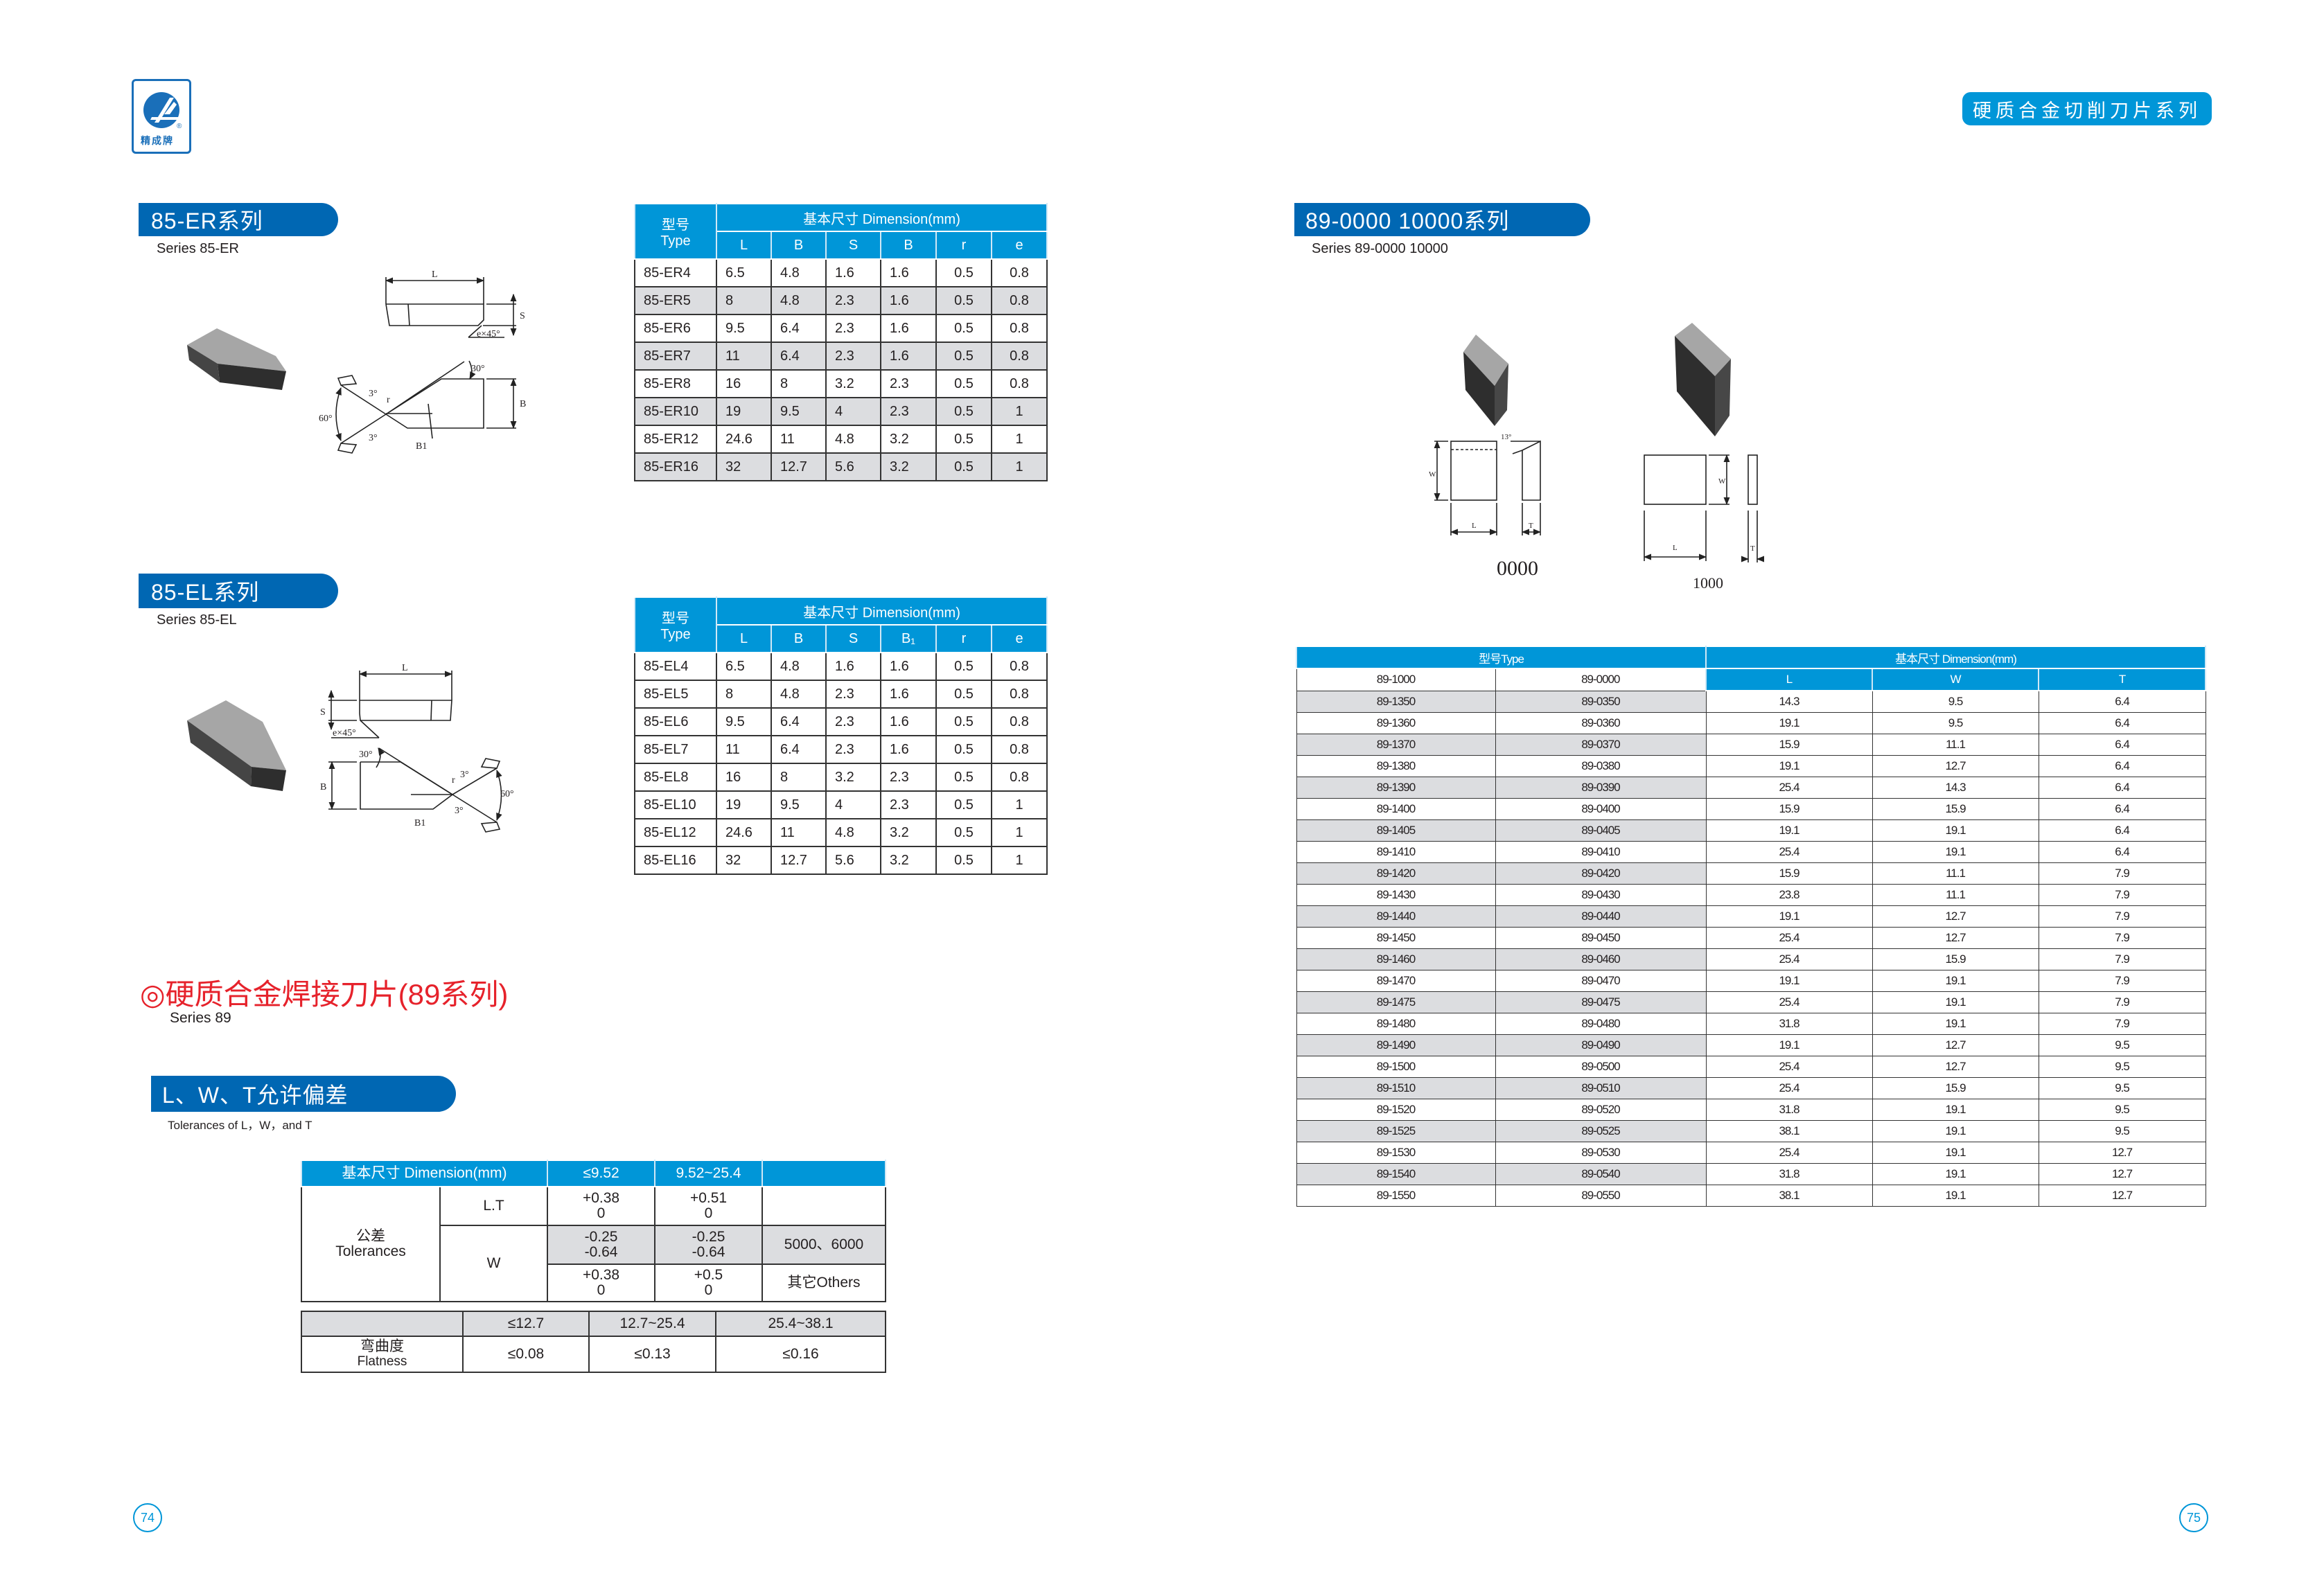 This screenshot has width=2324, height=1587. What do you see at coordinates (1751, 1002) in the screenshot?
I see `table-row: 89-1475 89-0475 25.4 19.1 7.9` at bounding box center [1751, 1002].